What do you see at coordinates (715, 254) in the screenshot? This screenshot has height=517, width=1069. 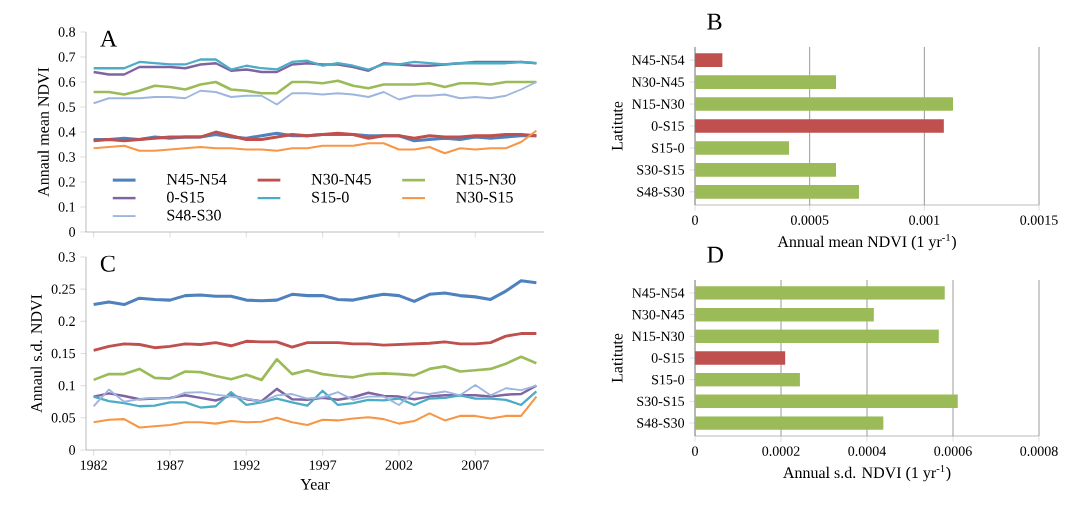 I see `chart-title: D` at bounding box center [715, 254].